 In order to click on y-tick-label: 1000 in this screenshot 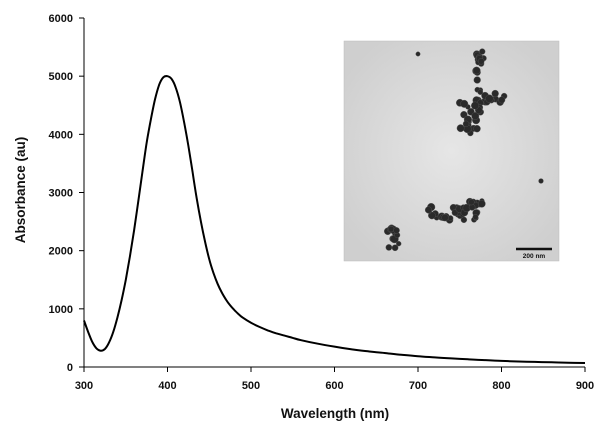, I will do `click(61, 310)`.